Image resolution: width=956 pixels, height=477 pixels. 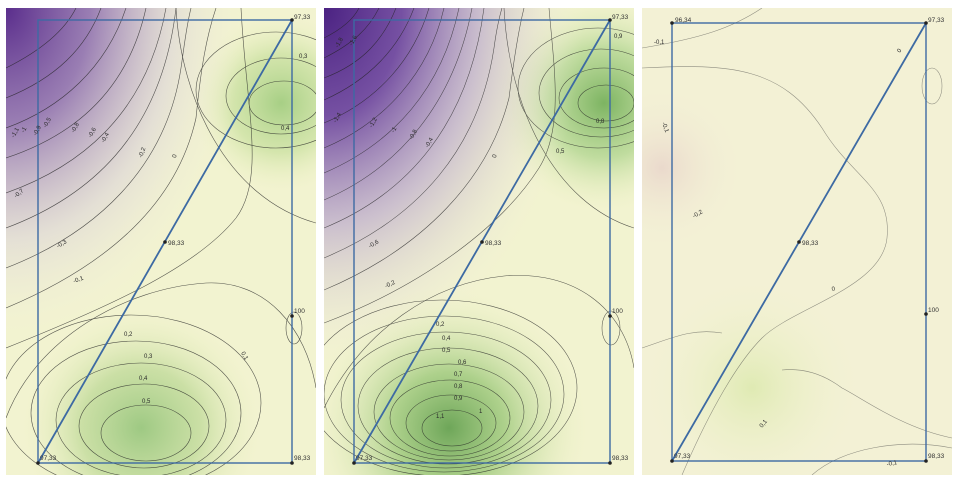 What do you see at coordinates (62, 244) in the screenshot?
I see `contour-label: -0,3` at bounding box center [62, 244].